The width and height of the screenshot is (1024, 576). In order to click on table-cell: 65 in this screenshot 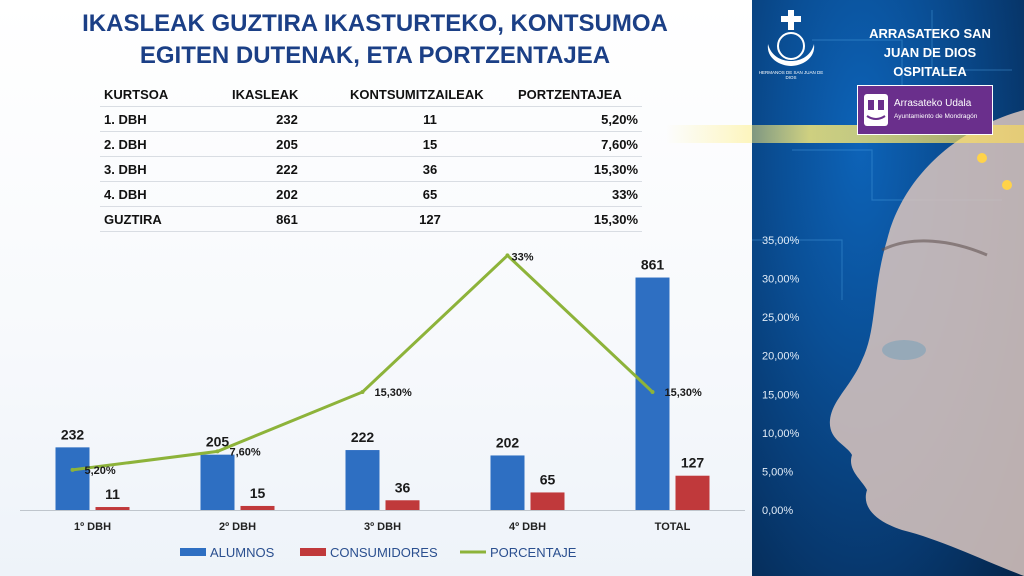, I will do `click(430, 194)`.